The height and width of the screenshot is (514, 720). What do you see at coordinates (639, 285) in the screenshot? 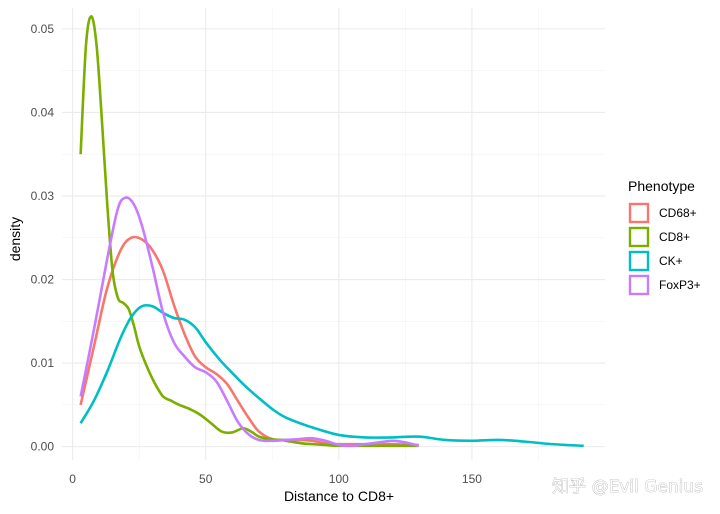
I see `legend-key-foxp3` at bounding box center [639, 285].